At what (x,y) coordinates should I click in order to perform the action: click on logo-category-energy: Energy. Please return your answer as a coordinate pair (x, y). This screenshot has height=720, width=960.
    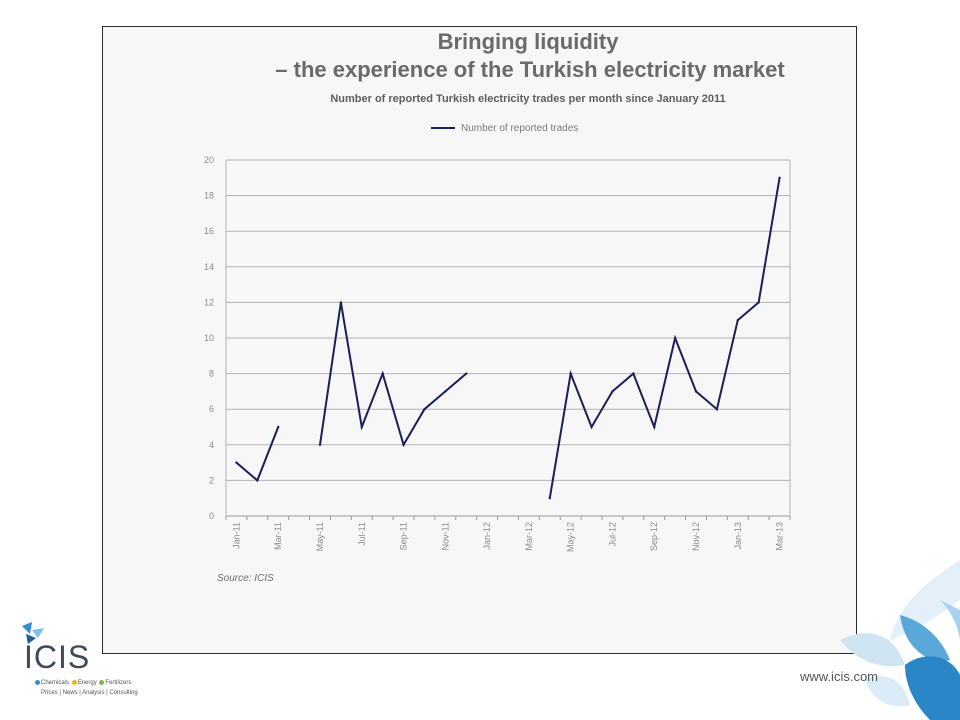
    Looking at the image, I should click on (87, 683).